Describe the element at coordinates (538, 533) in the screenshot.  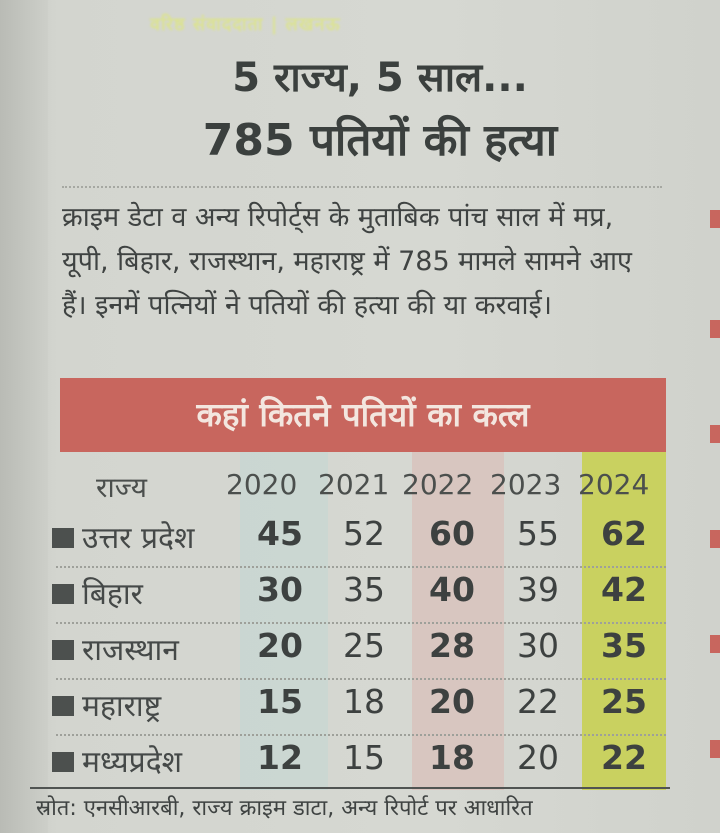
I see `cell-2023: 55` at that location.